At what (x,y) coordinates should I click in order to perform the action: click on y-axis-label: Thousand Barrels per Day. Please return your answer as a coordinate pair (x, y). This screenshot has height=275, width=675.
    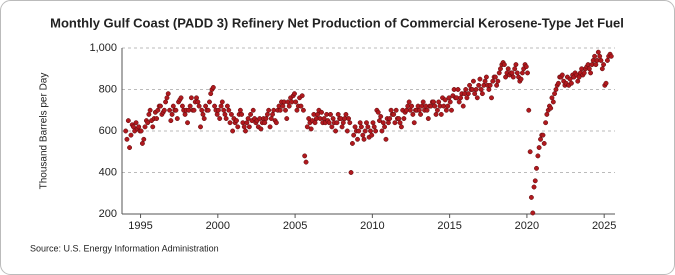
    Looking at the image, I should click on (44, 131).